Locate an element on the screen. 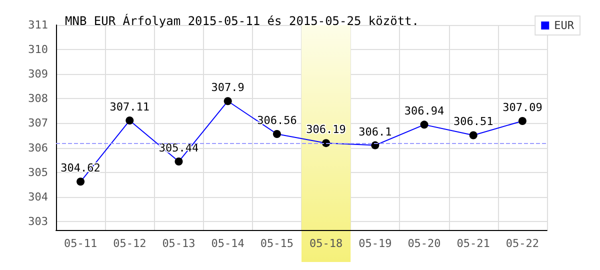  y-tick-label: 304 is located at coordinates (38, 197).